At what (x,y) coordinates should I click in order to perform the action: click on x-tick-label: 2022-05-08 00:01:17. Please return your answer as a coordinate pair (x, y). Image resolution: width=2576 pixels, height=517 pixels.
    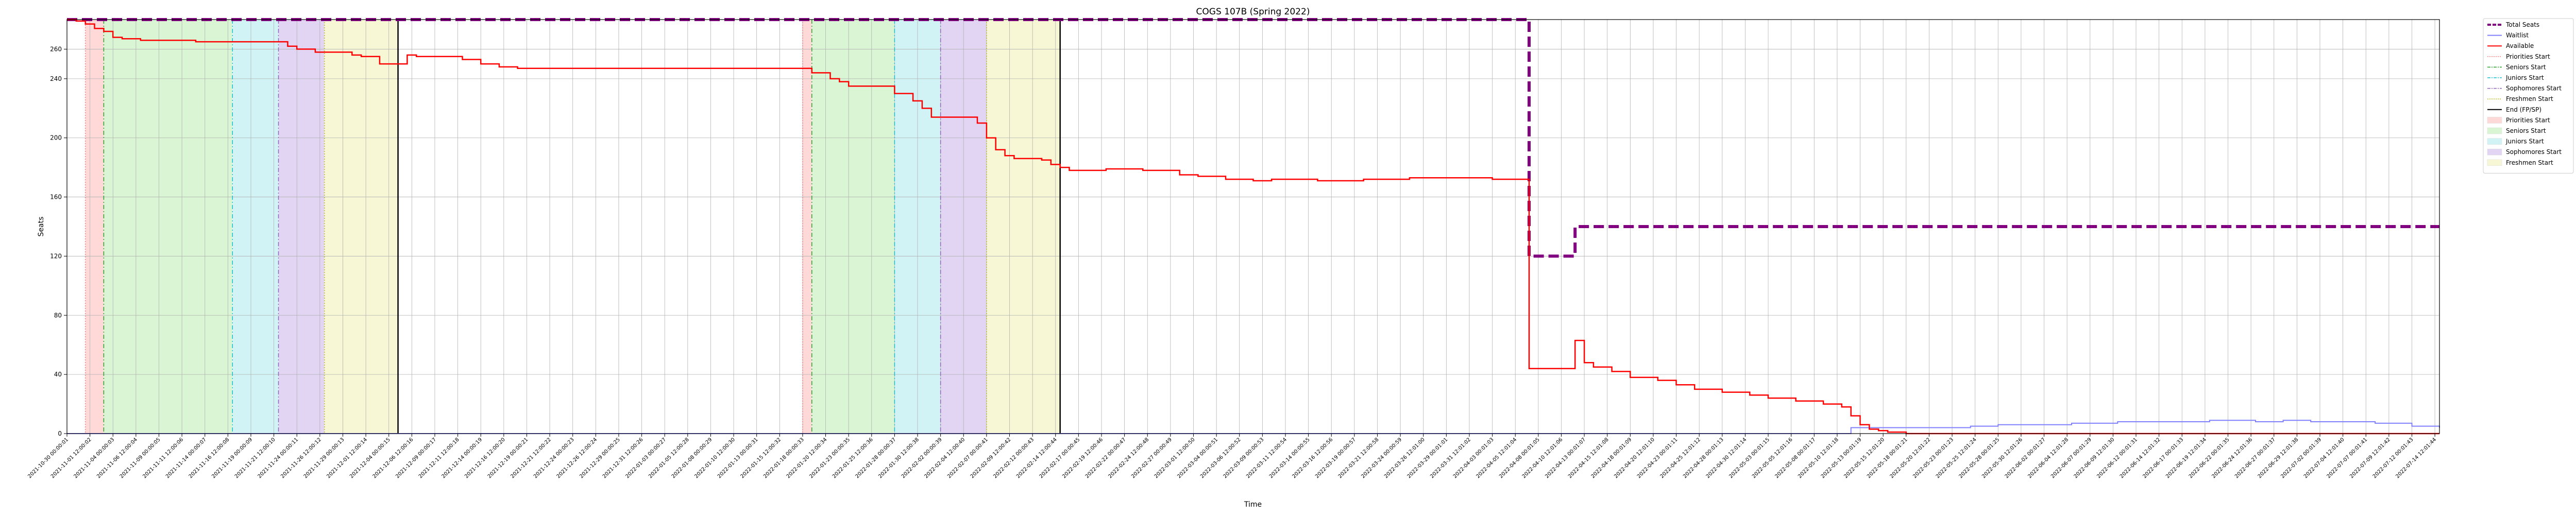
    Looking at the image, I should click on (1795, 458).